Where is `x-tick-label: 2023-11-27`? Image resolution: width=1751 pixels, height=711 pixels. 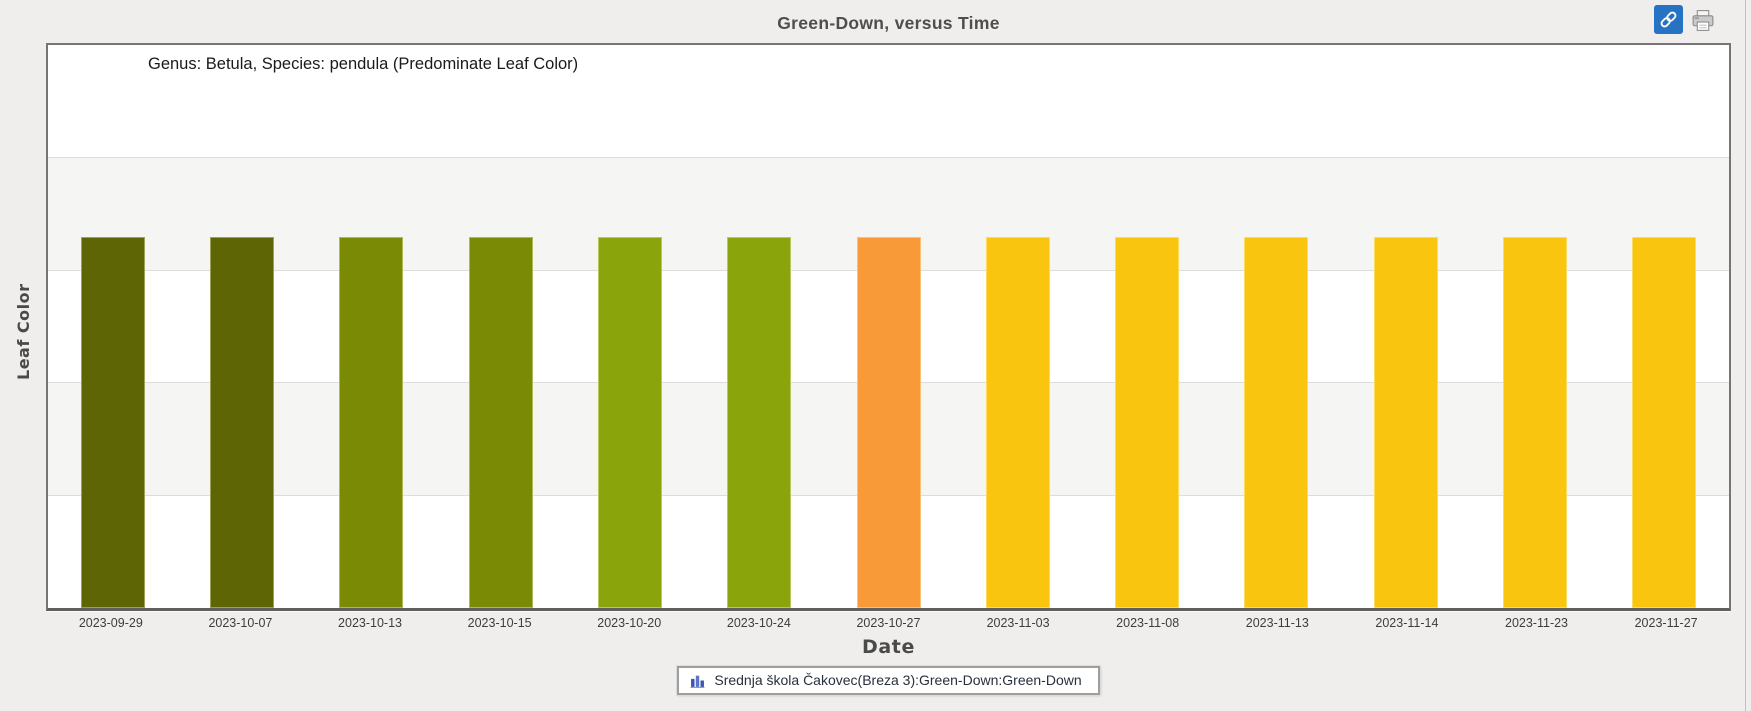
x-tick-label: 2023-11-27 is located at coordinates (1666, 623).